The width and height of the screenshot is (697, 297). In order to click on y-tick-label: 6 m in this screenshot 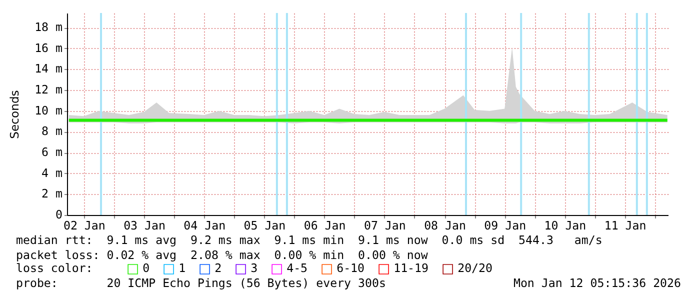, I will do `click(52, 152)`.